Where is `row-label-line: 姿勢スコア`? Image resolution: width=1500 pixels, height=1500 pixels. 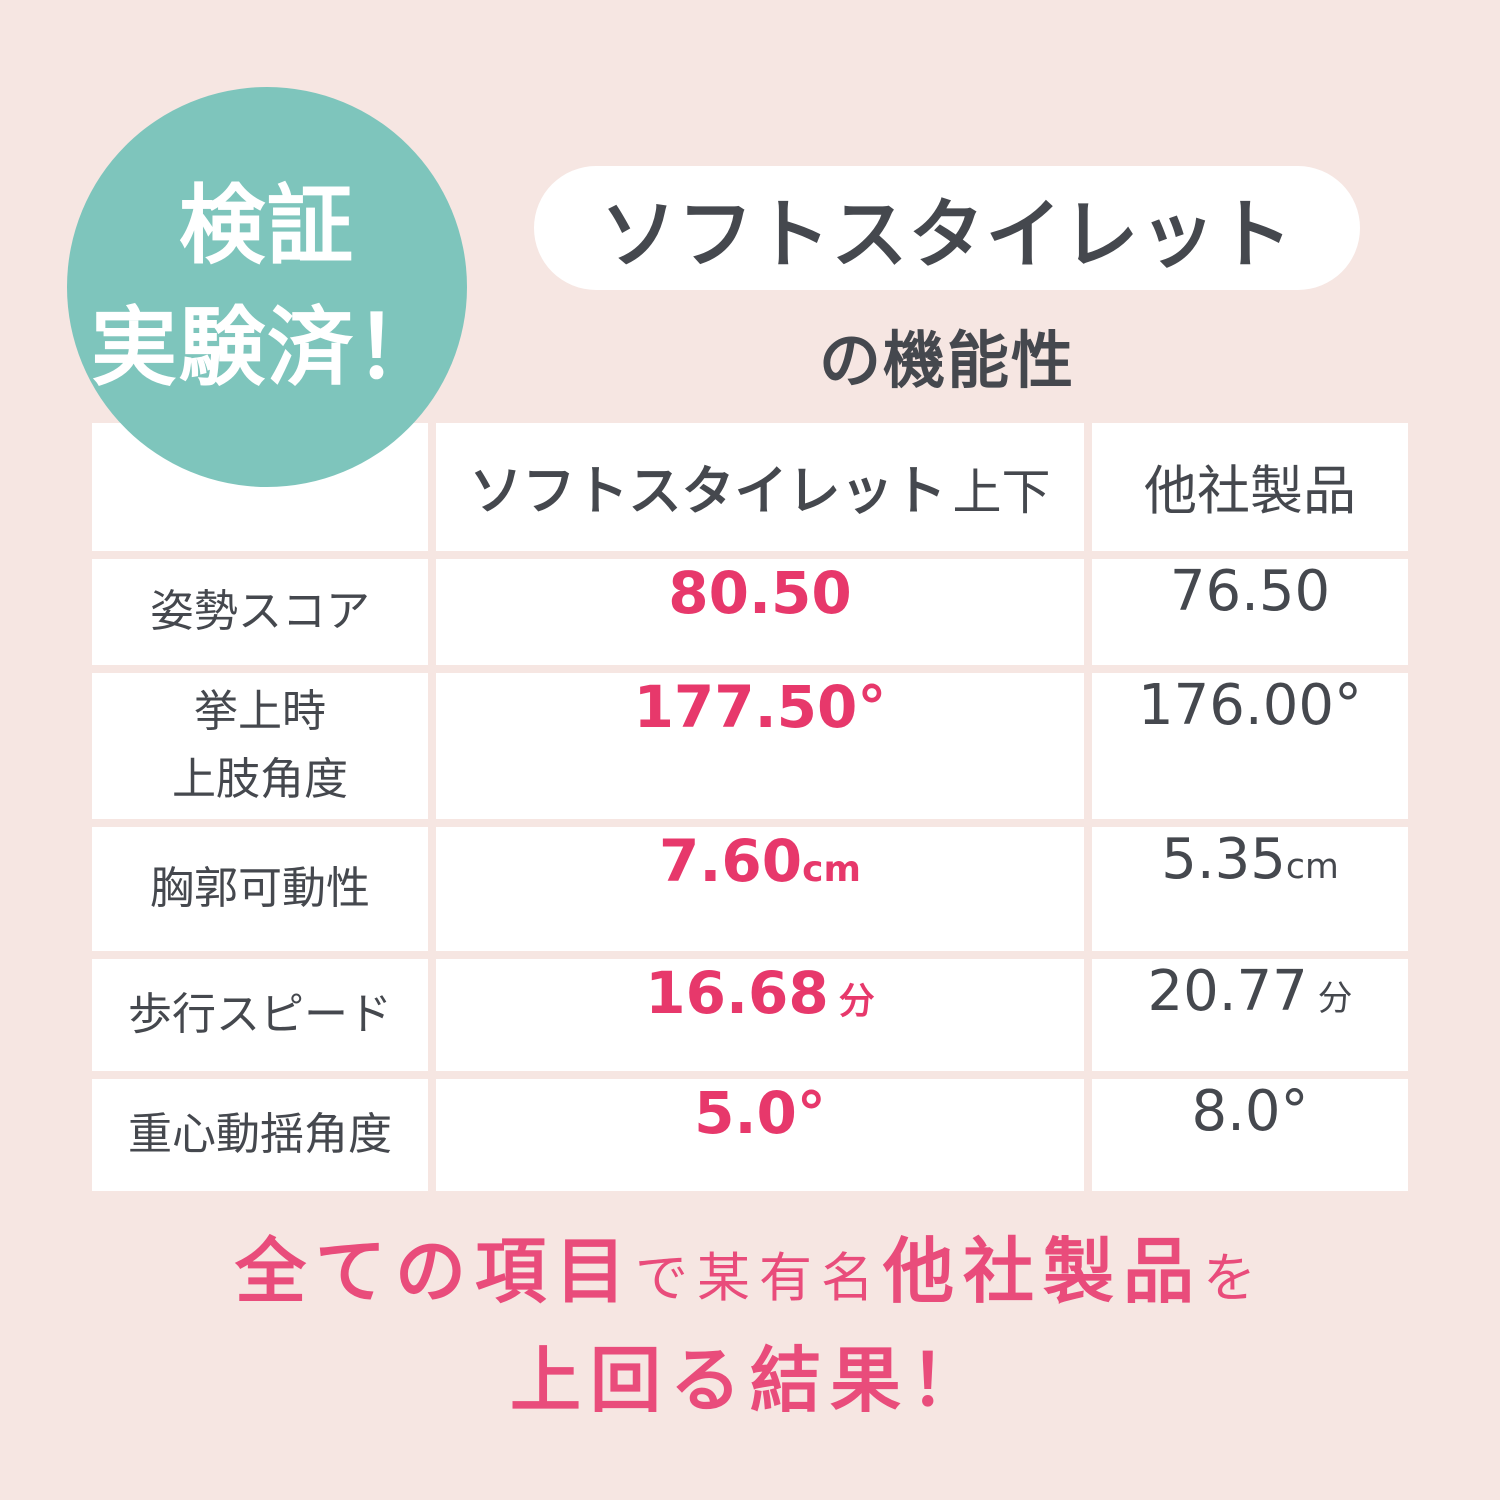
row-label-line: 姿勢スコア is located at coordinates (260, 611).